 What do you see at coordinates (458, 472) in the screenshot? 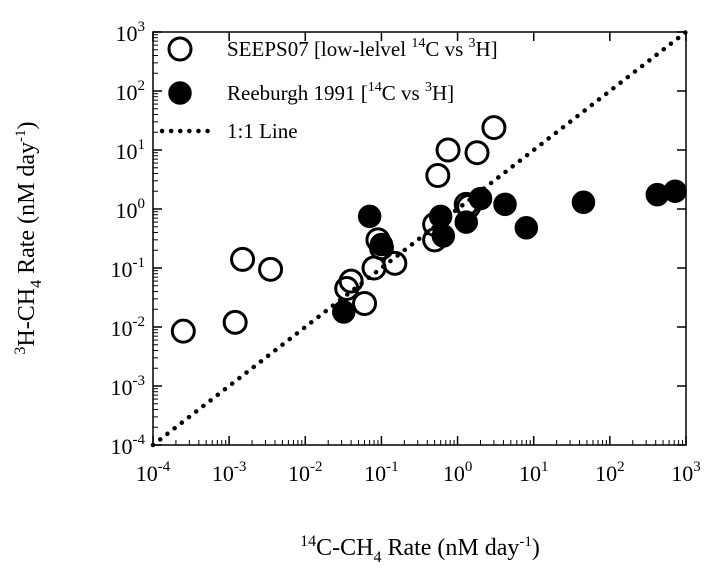
I see `x-tick-label: 10⁰` at bounding box center [458, 472].